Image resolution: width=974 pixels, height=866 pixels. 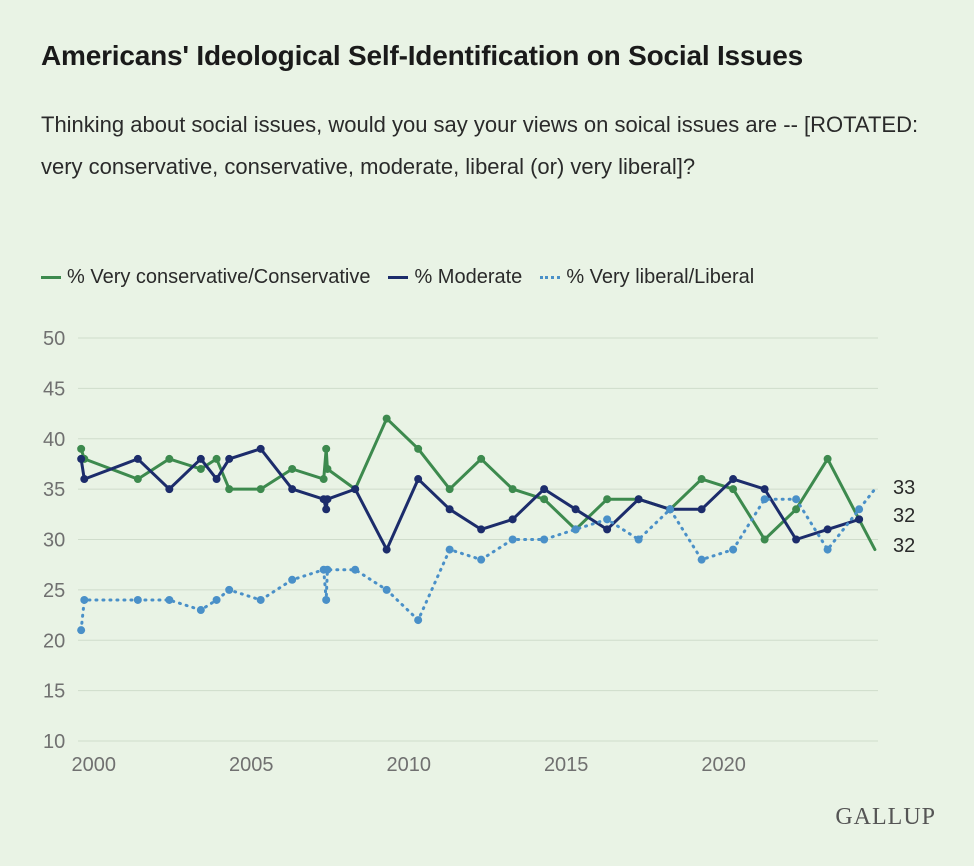 What do you see at coordinates (566, 765) in the screenshot?
I see `x-tick-label-2015: 2015` at bounding box center [566, 765].